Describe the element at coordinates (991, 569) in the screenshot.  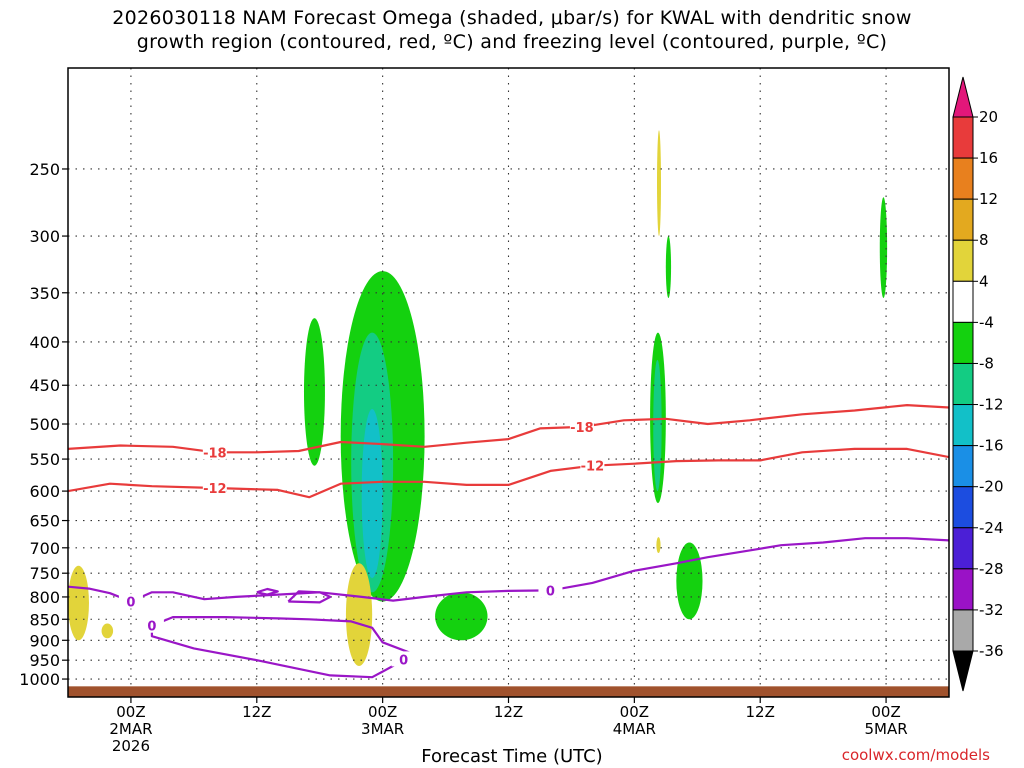
I see `colorbar-label-11: -28` at that location.